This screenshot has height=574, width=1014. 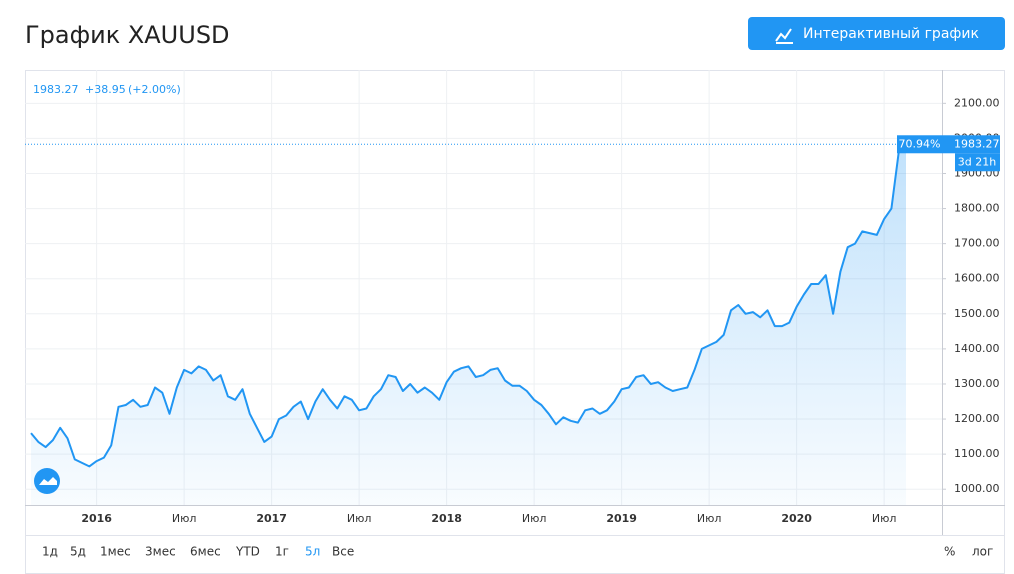 What do you see at coordinates (96, 518) in the screenshot?
I see `x-tick-label: 2016` at bounding box center [96, 518].